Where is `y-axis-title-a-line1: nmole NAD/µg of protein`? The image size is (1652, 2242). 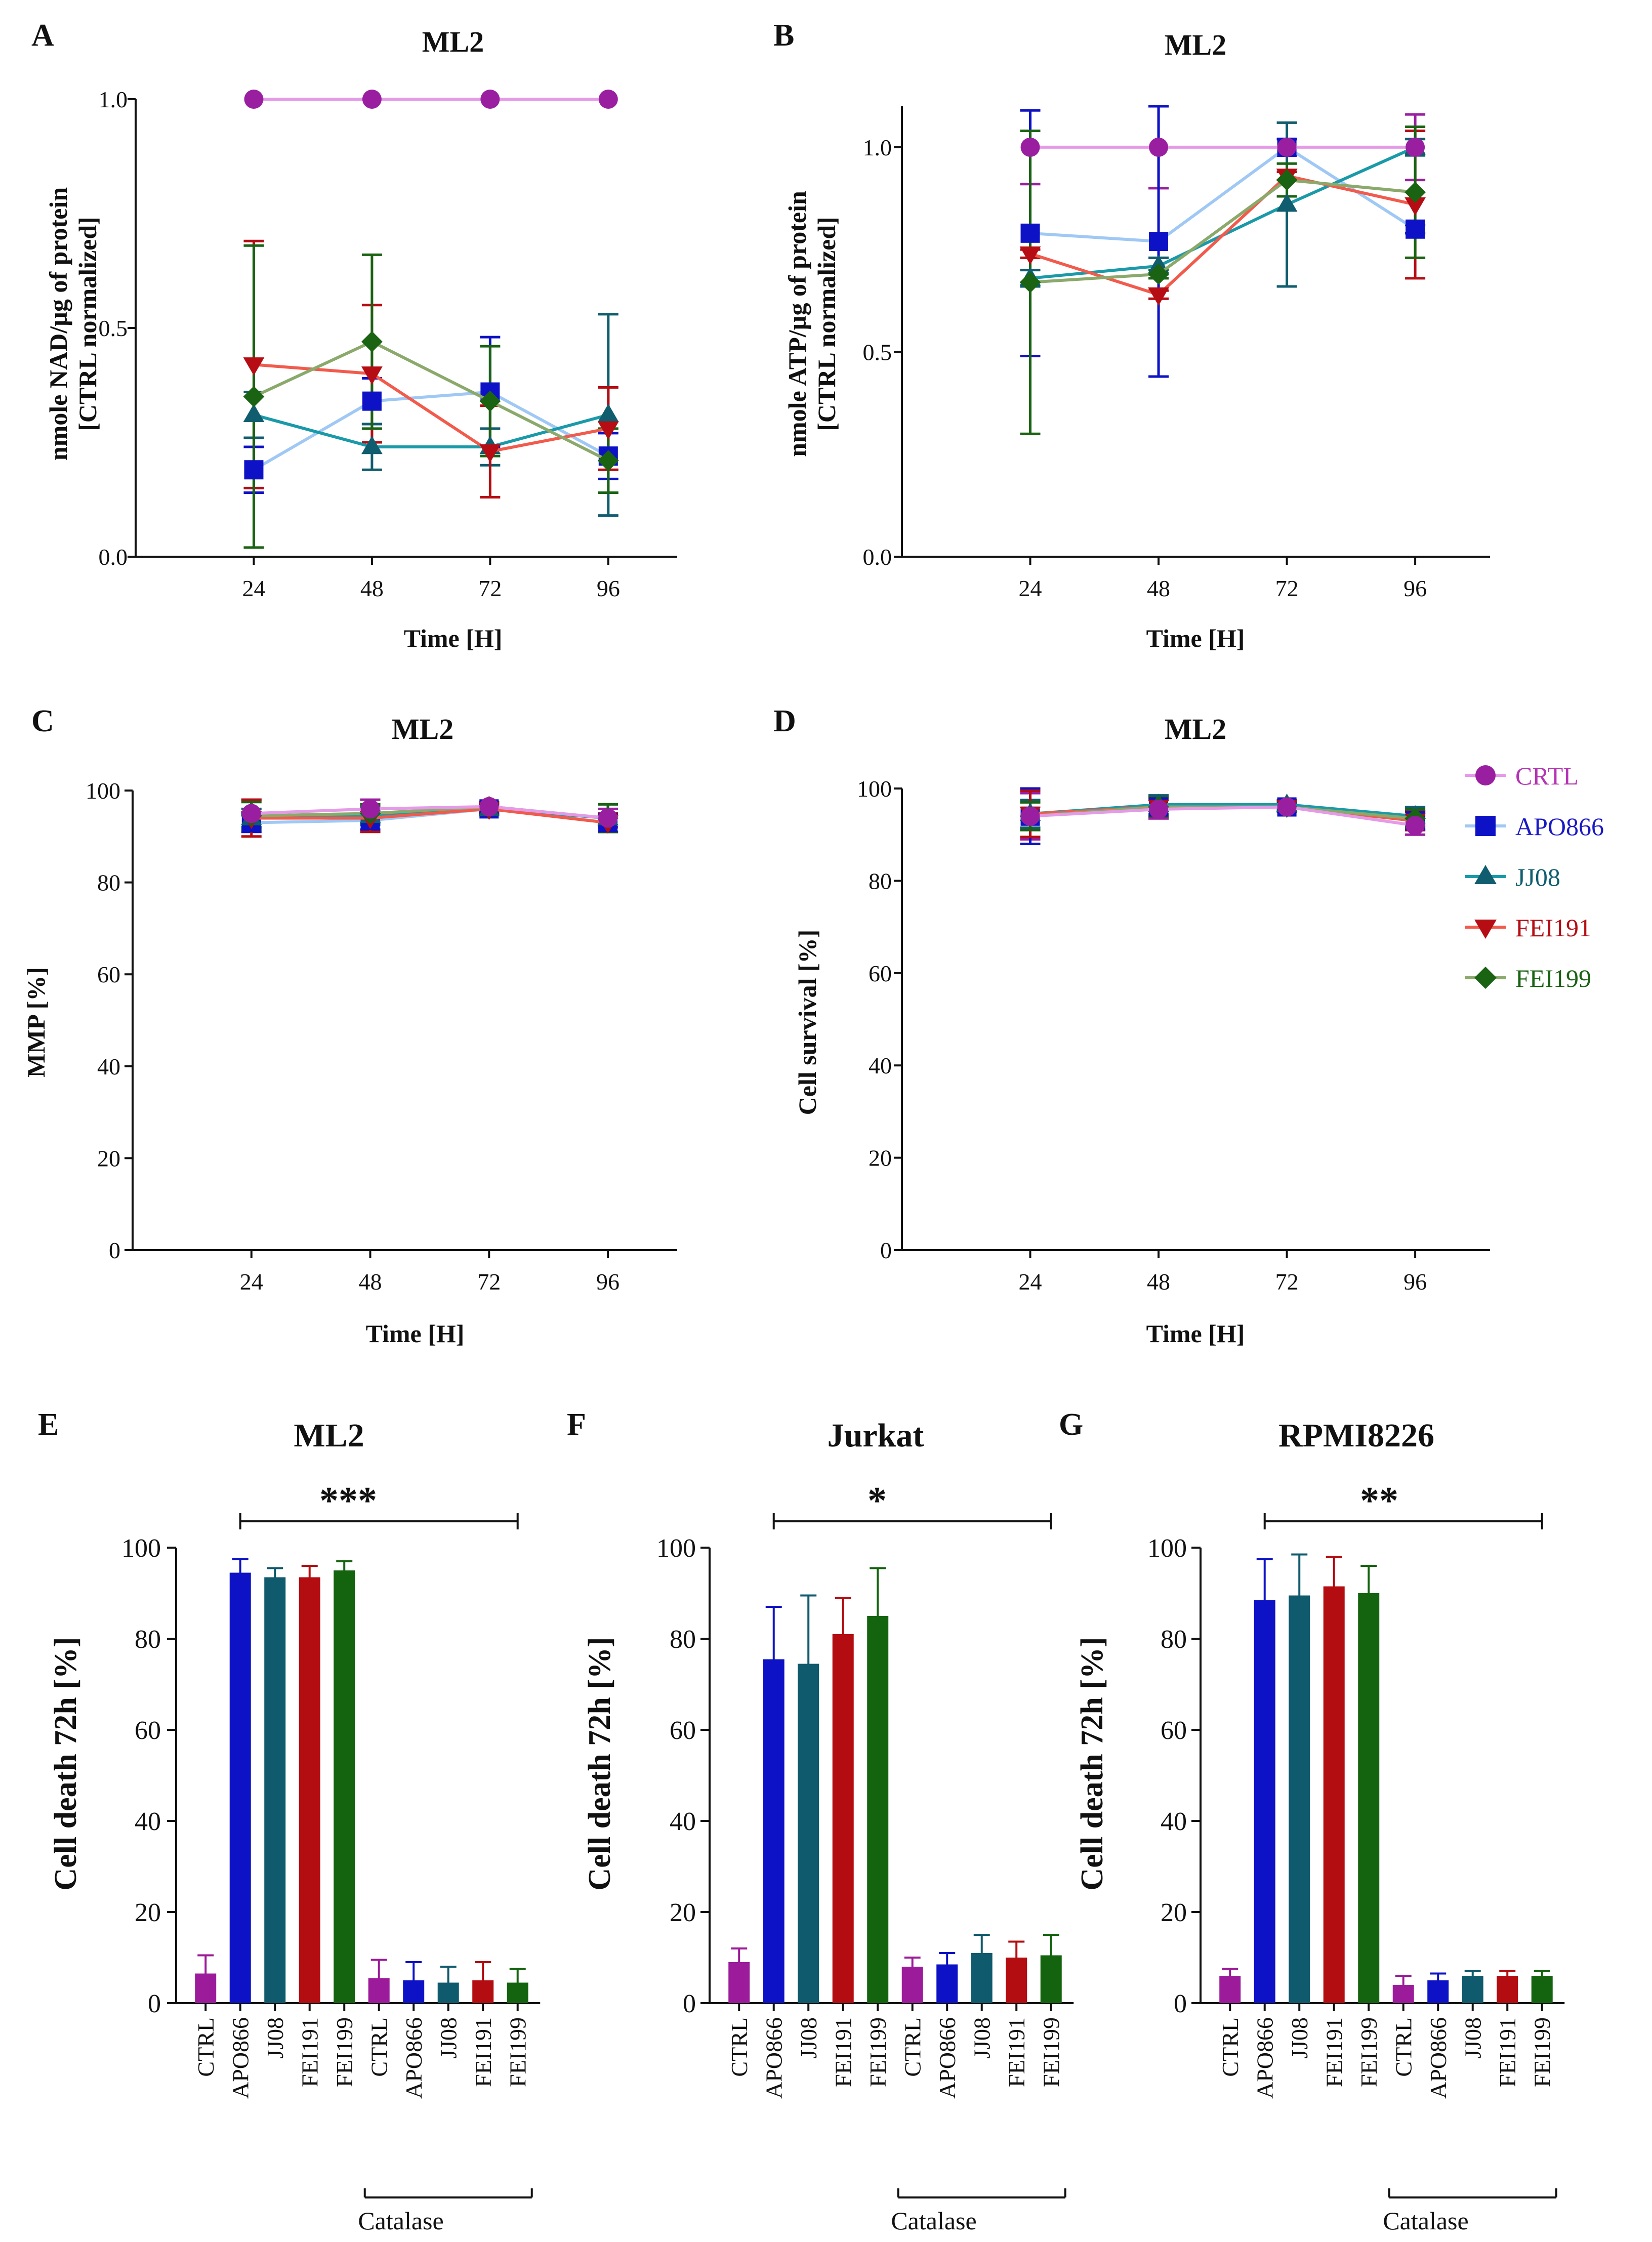
y-axis-title-a-line1: nmole NAD/µg of protein is located at coordinates (58, 324).